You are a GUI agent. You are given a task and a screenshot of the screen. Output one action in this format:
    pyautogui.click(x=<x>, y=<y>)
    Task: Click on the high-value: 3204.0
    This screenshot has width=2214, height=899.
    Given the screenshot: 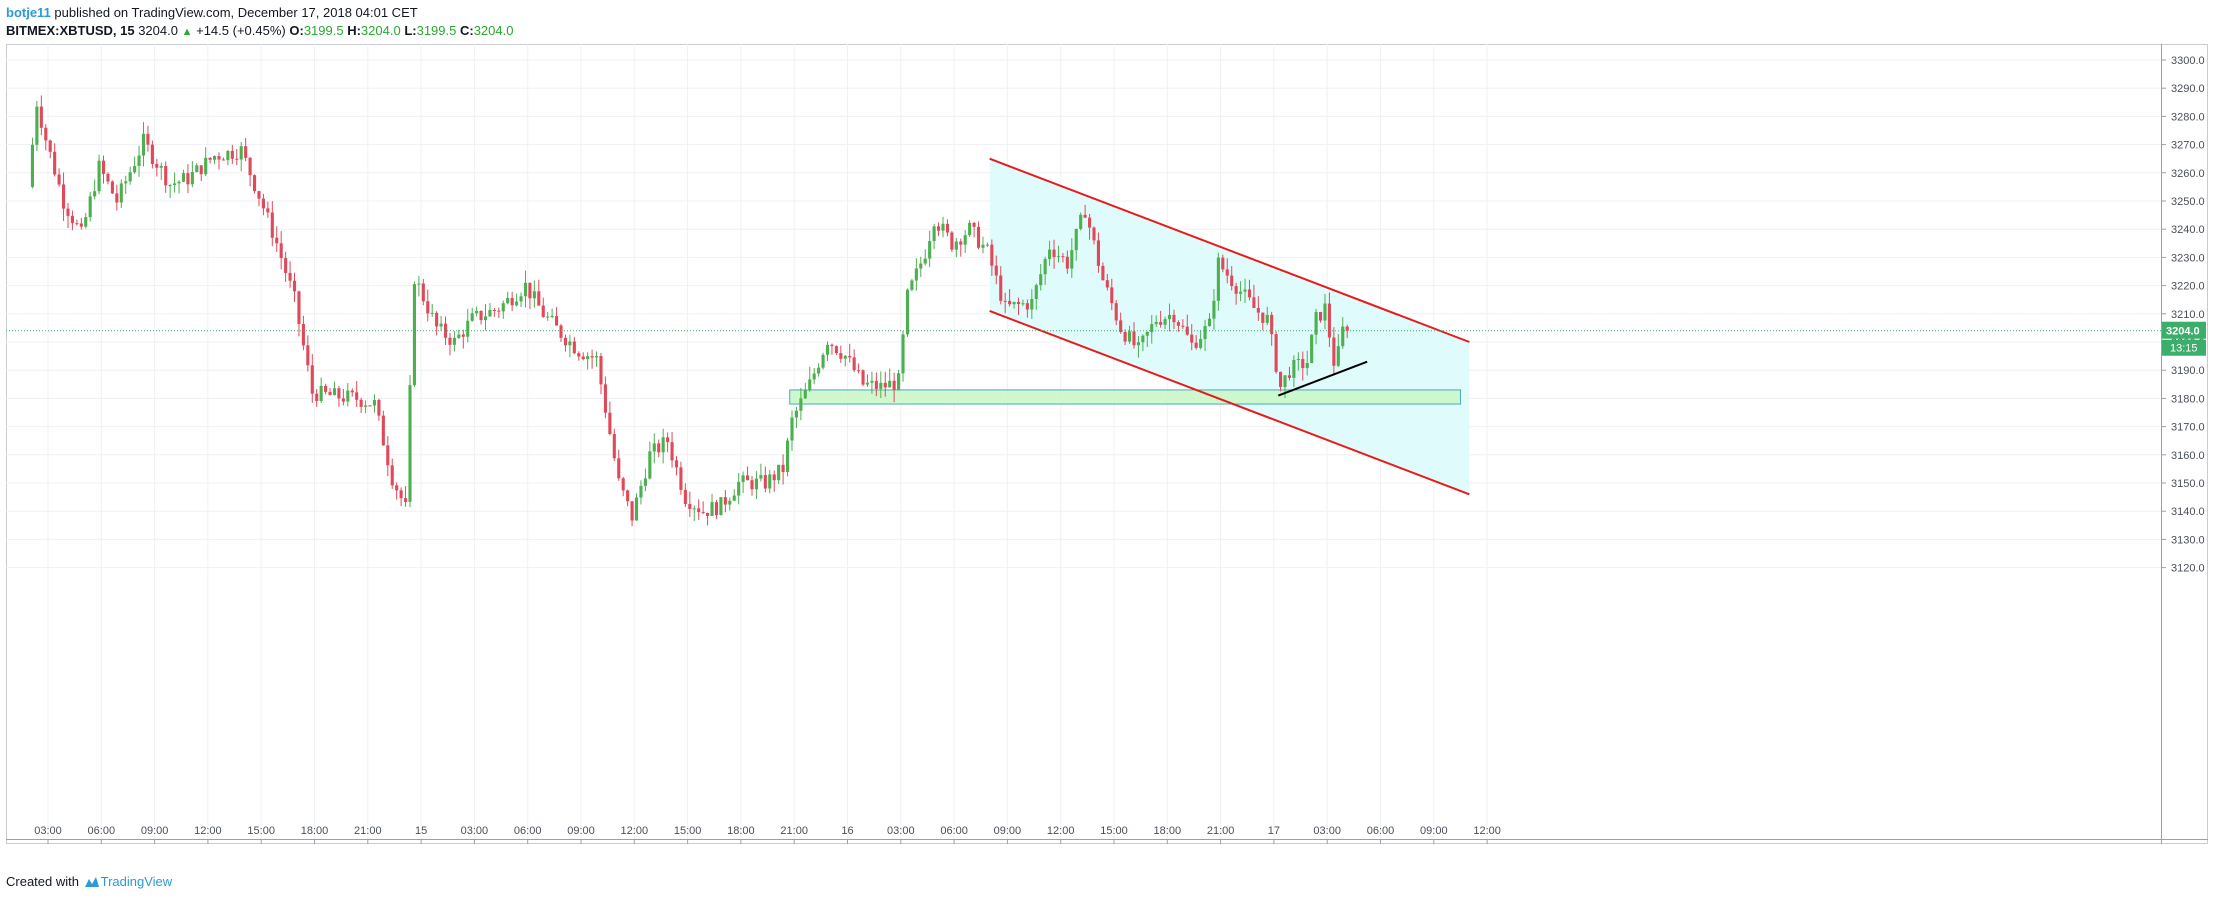 What is the action you would take?
    pyautogui.click(x=380, y=30)
    